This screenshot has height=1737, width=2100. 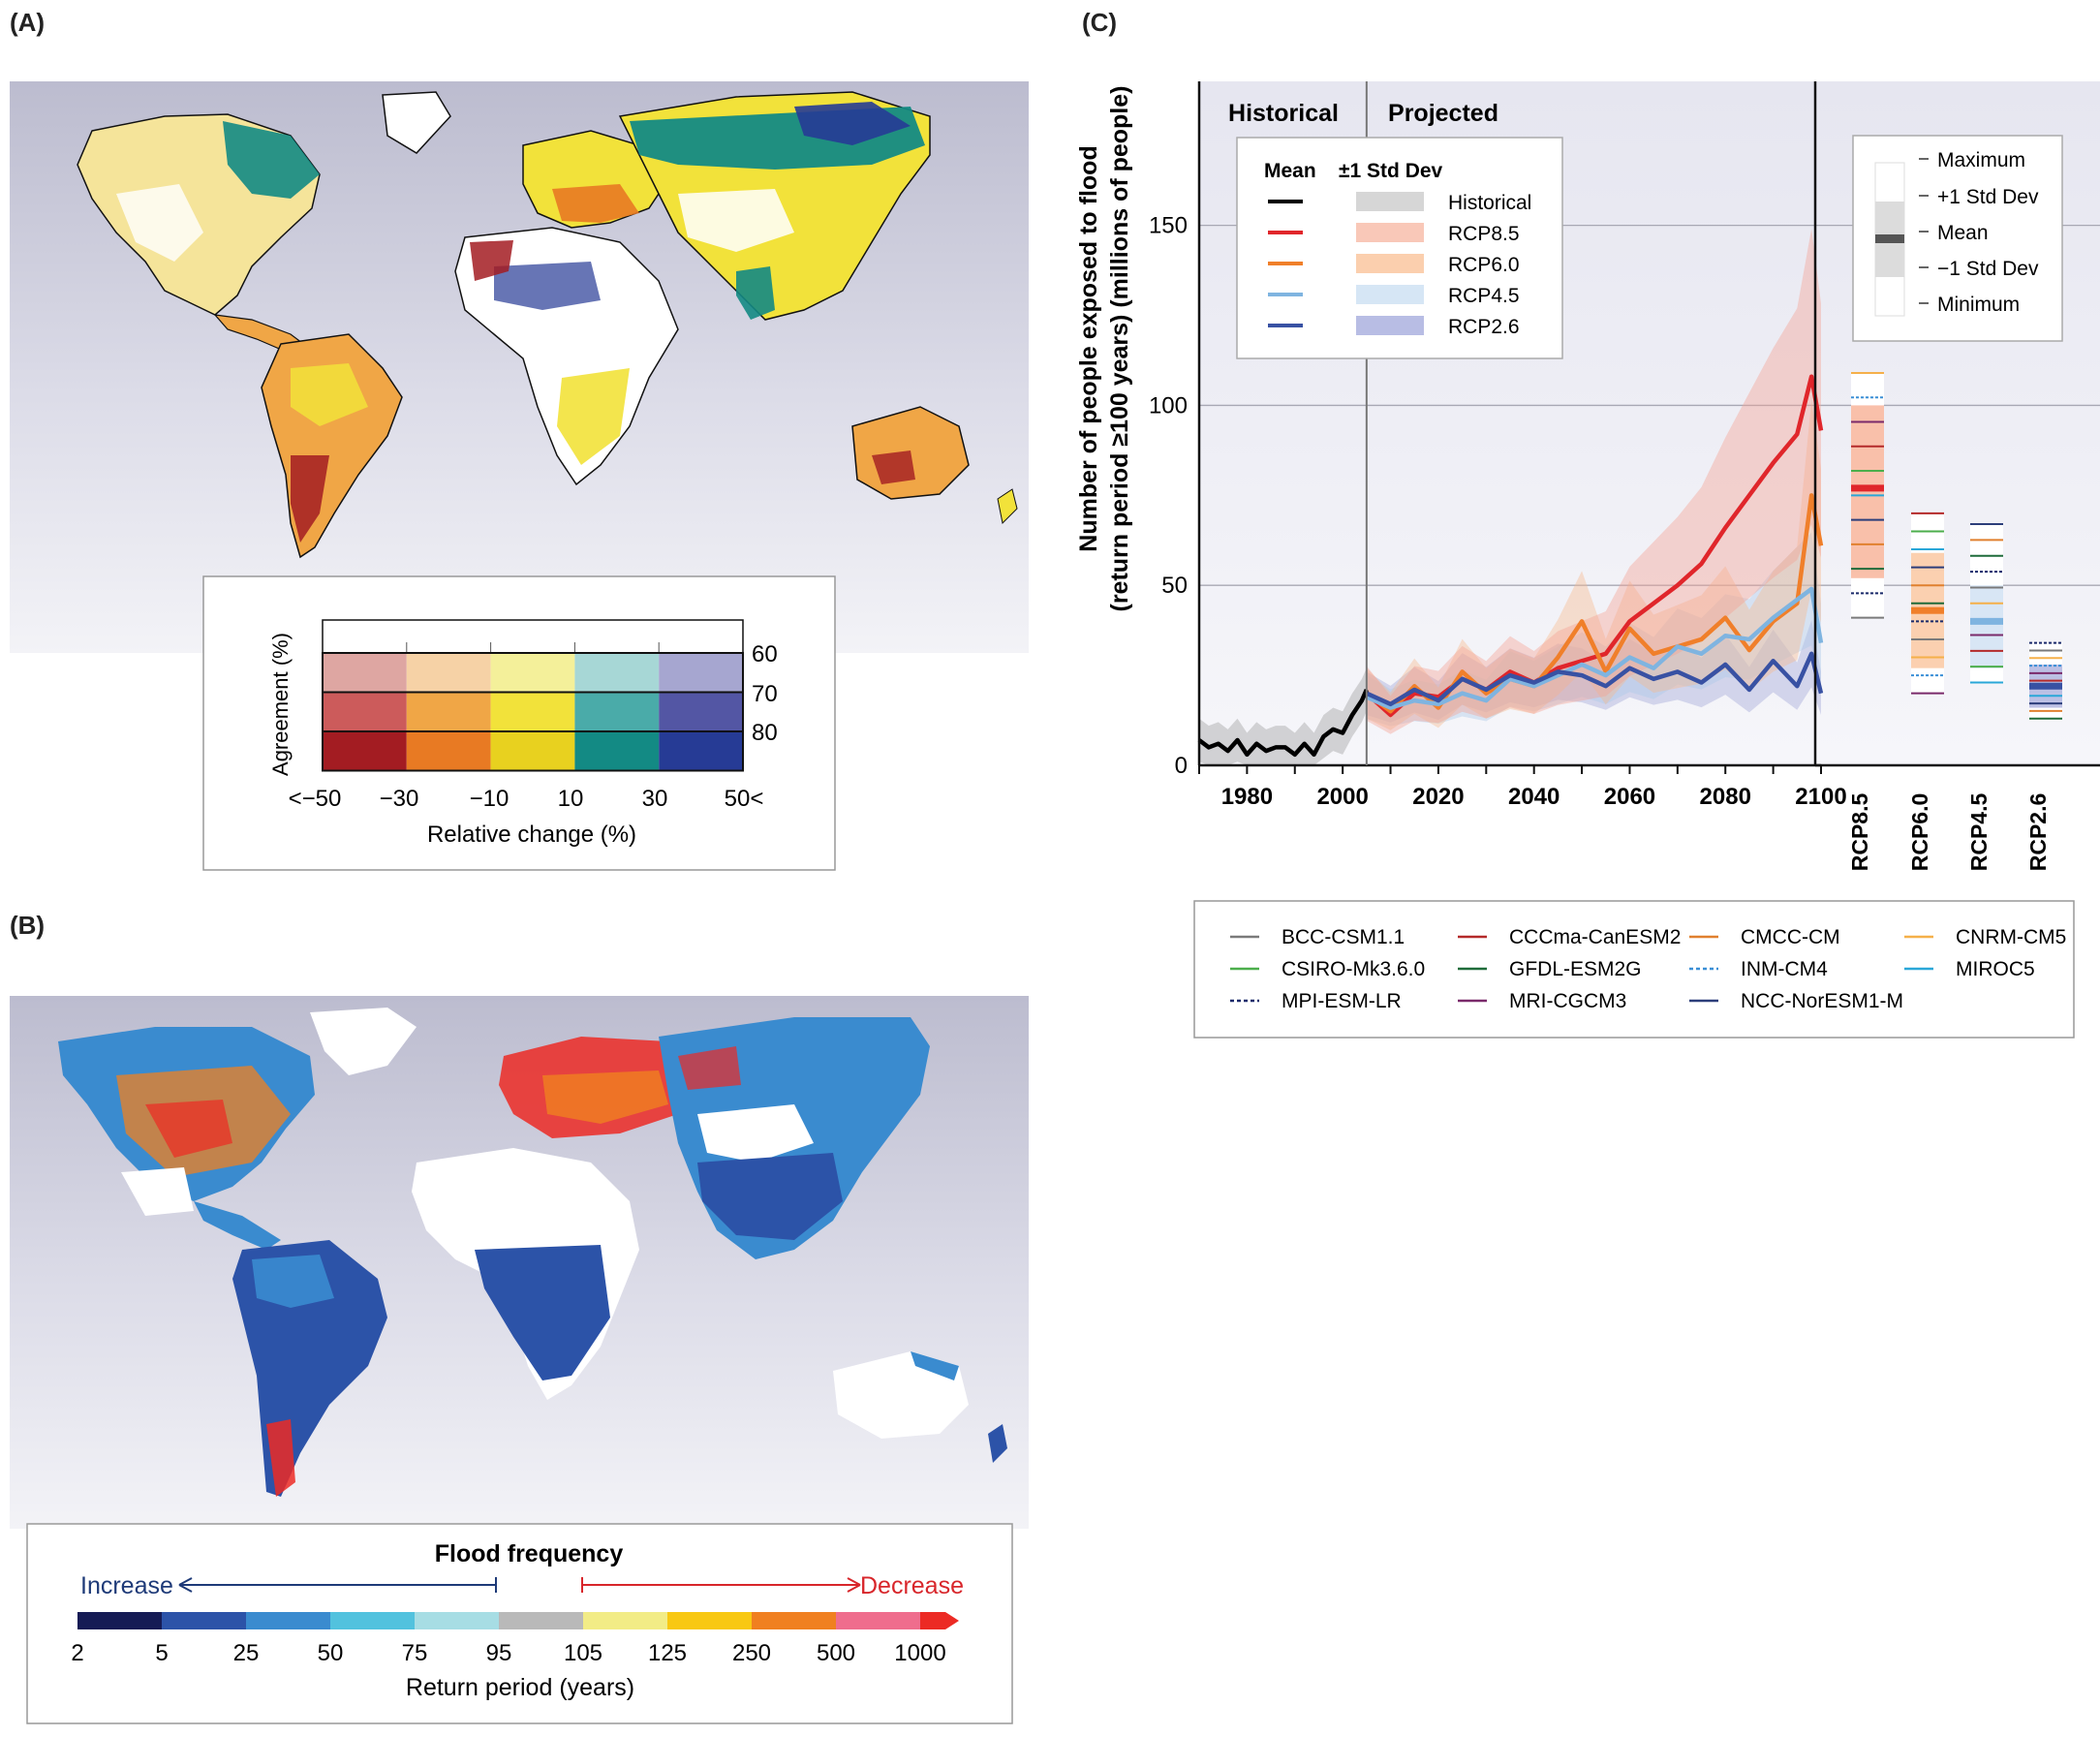 I want to click on summary-legend: Maximum +1 Std Dev Mean −1 Std Dev Minimum, so click(x=1957, y=238).